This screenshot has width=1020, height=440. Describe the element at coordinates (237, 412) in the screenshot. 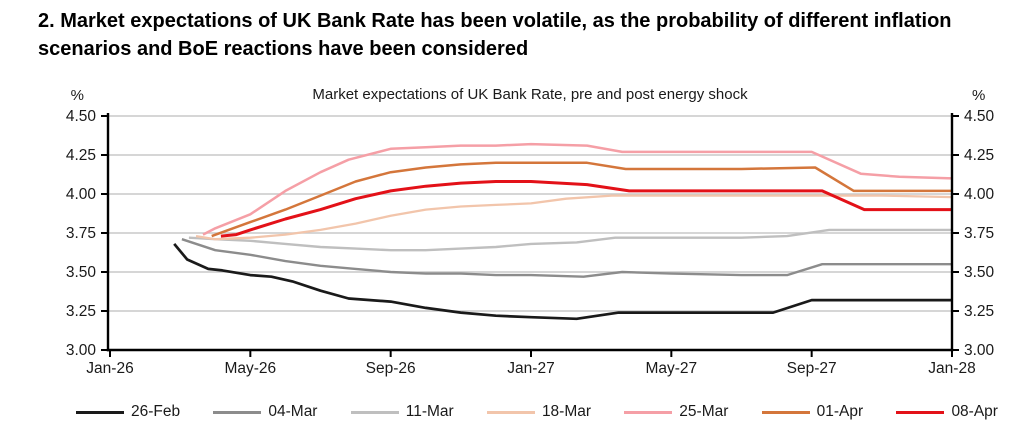

I see `legend-swatch-04-mar` at that location.